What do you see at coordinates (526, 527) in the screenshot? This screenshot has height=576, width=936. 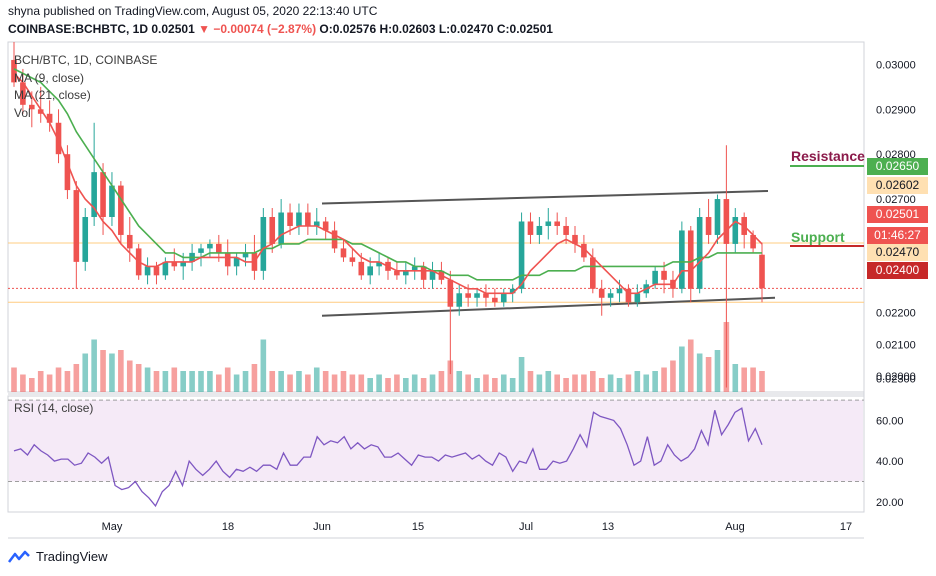 I see `time-axis-label: Jul` at bounding box center [526, 527].